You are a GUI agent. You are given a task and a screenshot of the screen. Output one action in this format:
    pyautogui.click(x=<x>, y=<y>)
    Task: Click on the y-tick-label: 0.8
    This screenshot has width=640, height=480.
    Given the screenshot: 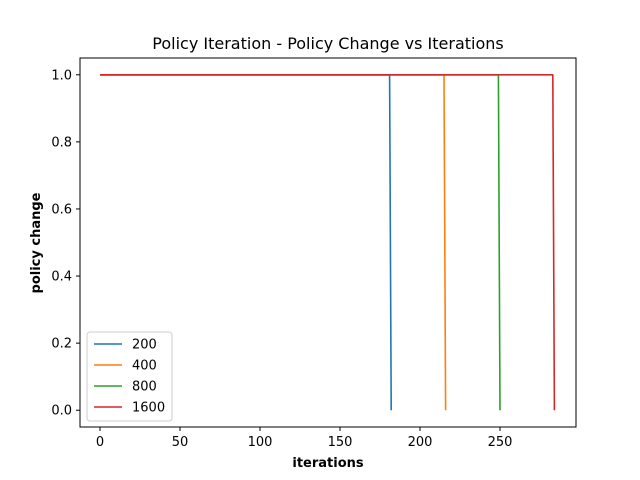 What is the action you would take?
    pyautogui.click(x=61, y=142)
    